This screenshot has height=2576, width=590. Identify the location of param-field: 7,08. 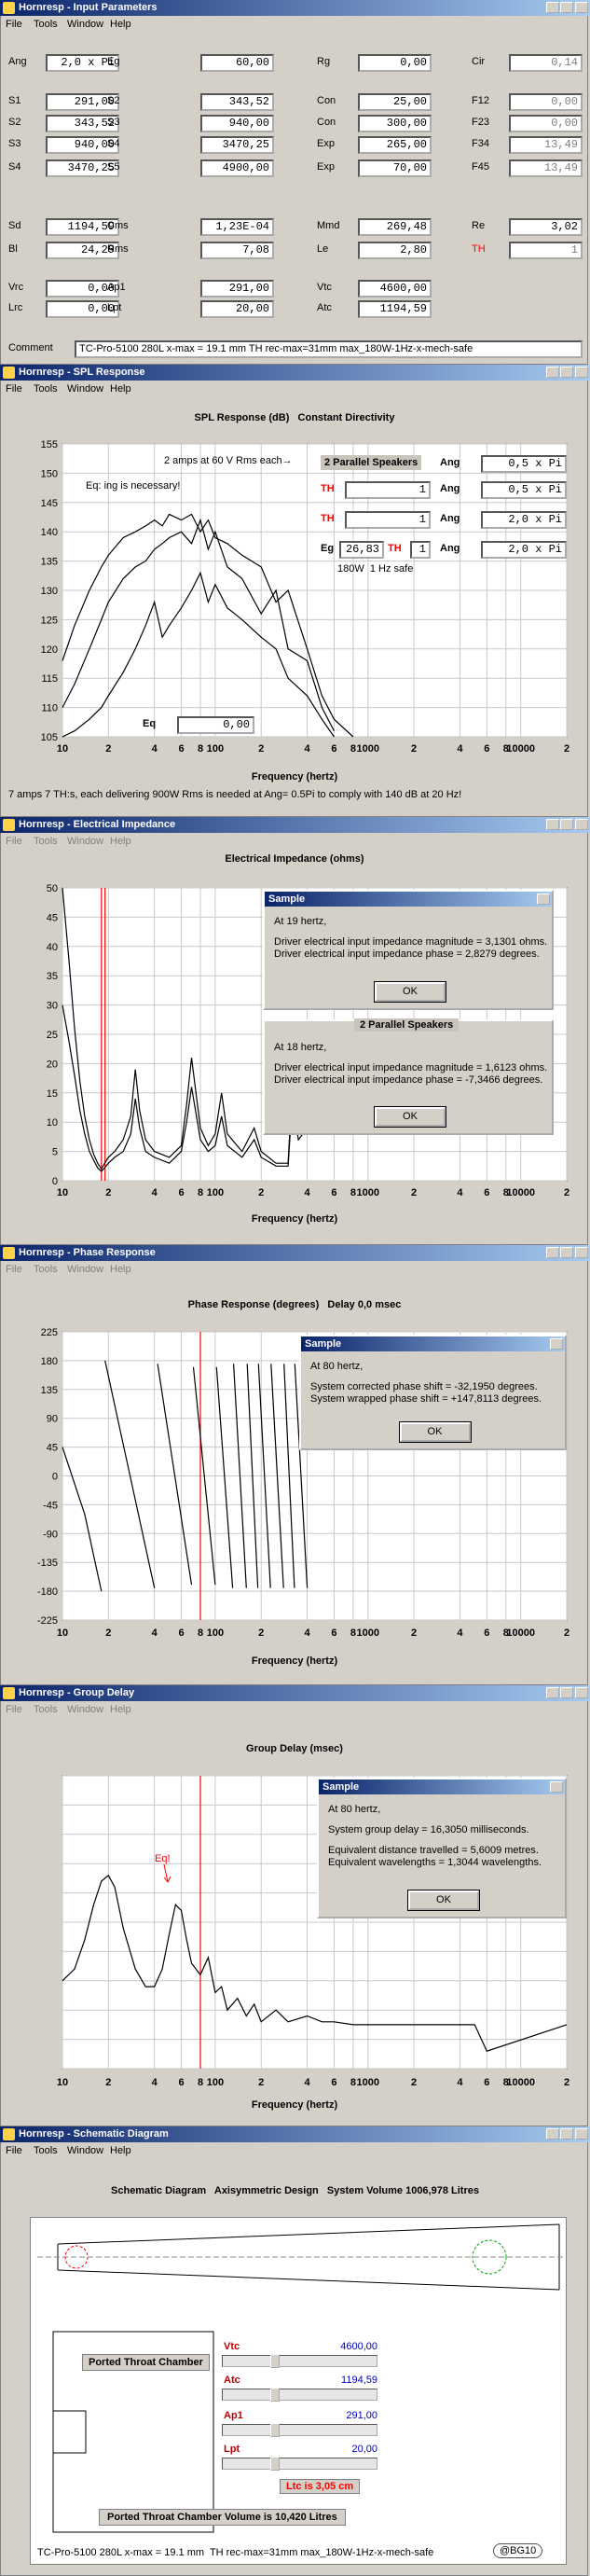
(237, 250).